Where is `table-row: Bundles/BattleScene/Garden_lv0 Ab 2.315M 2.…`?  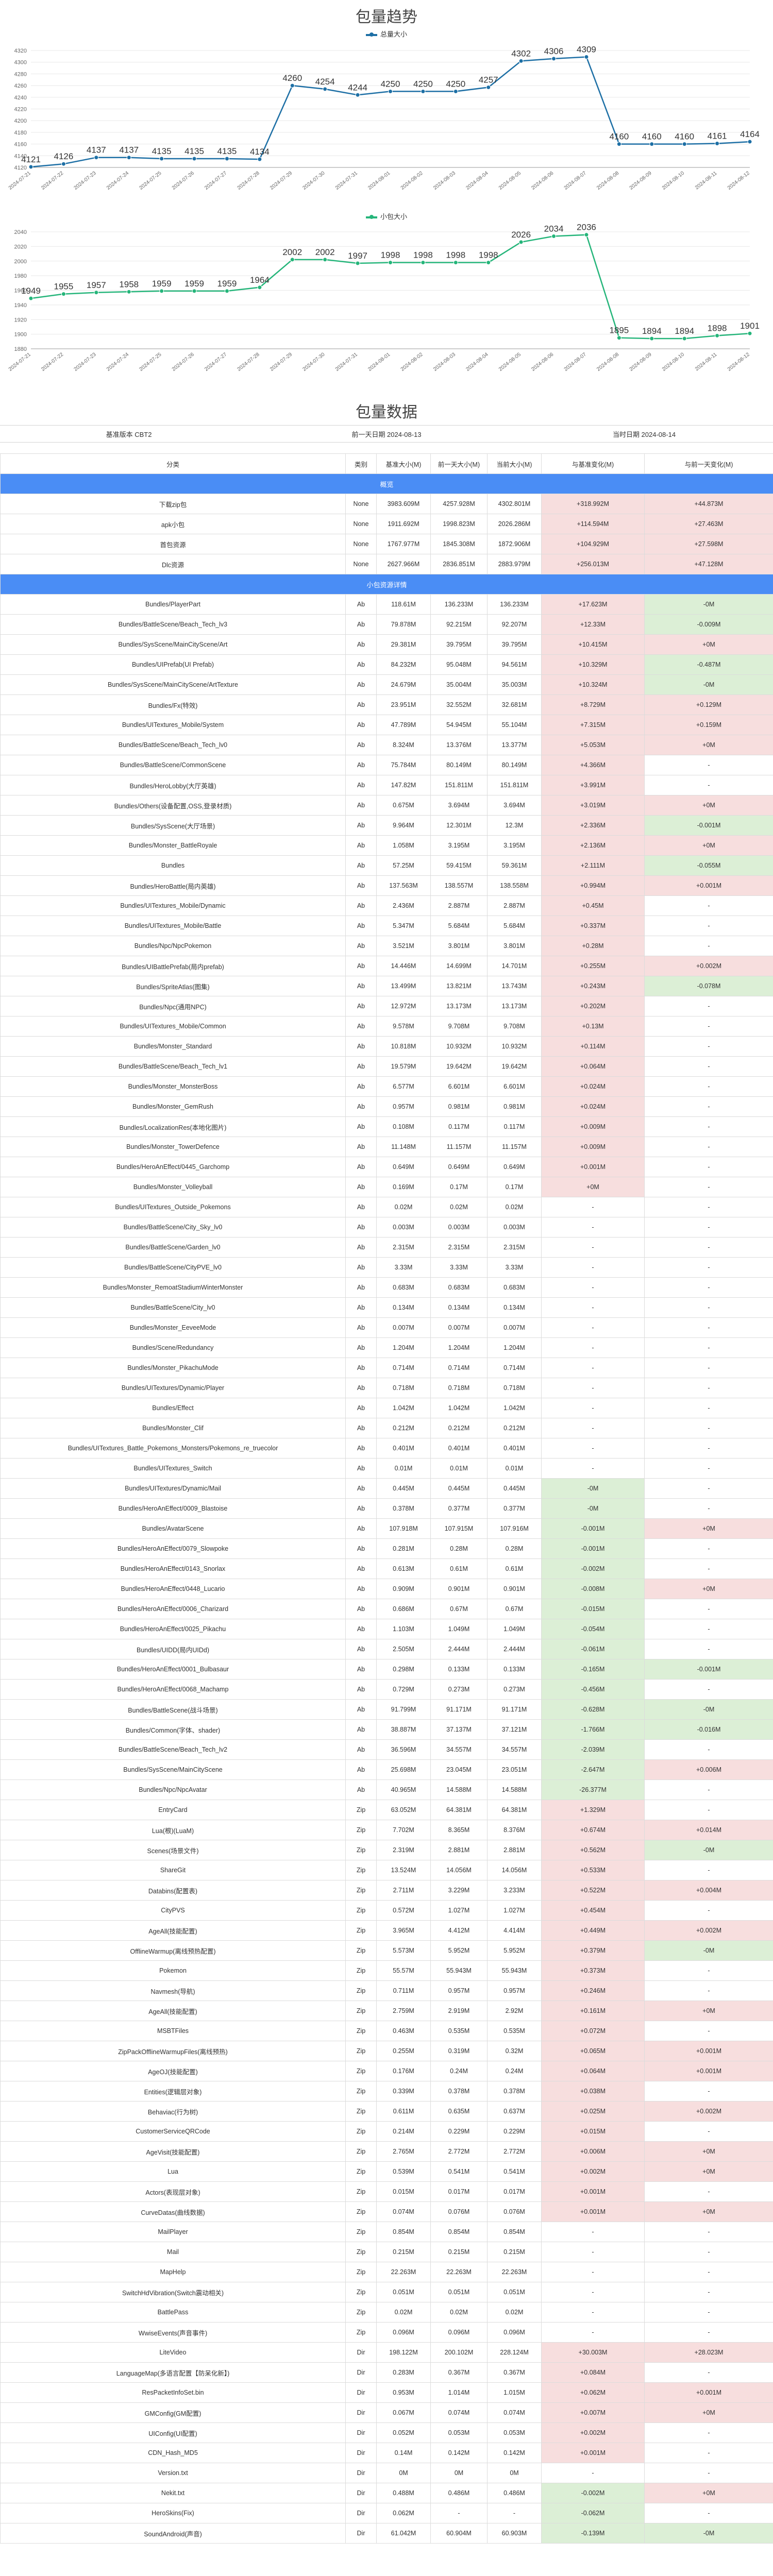
table-row: Bundles/BattleScene/Garden_lv0 Ab 2.315M 2.… is located at coordinates (386, 1247).